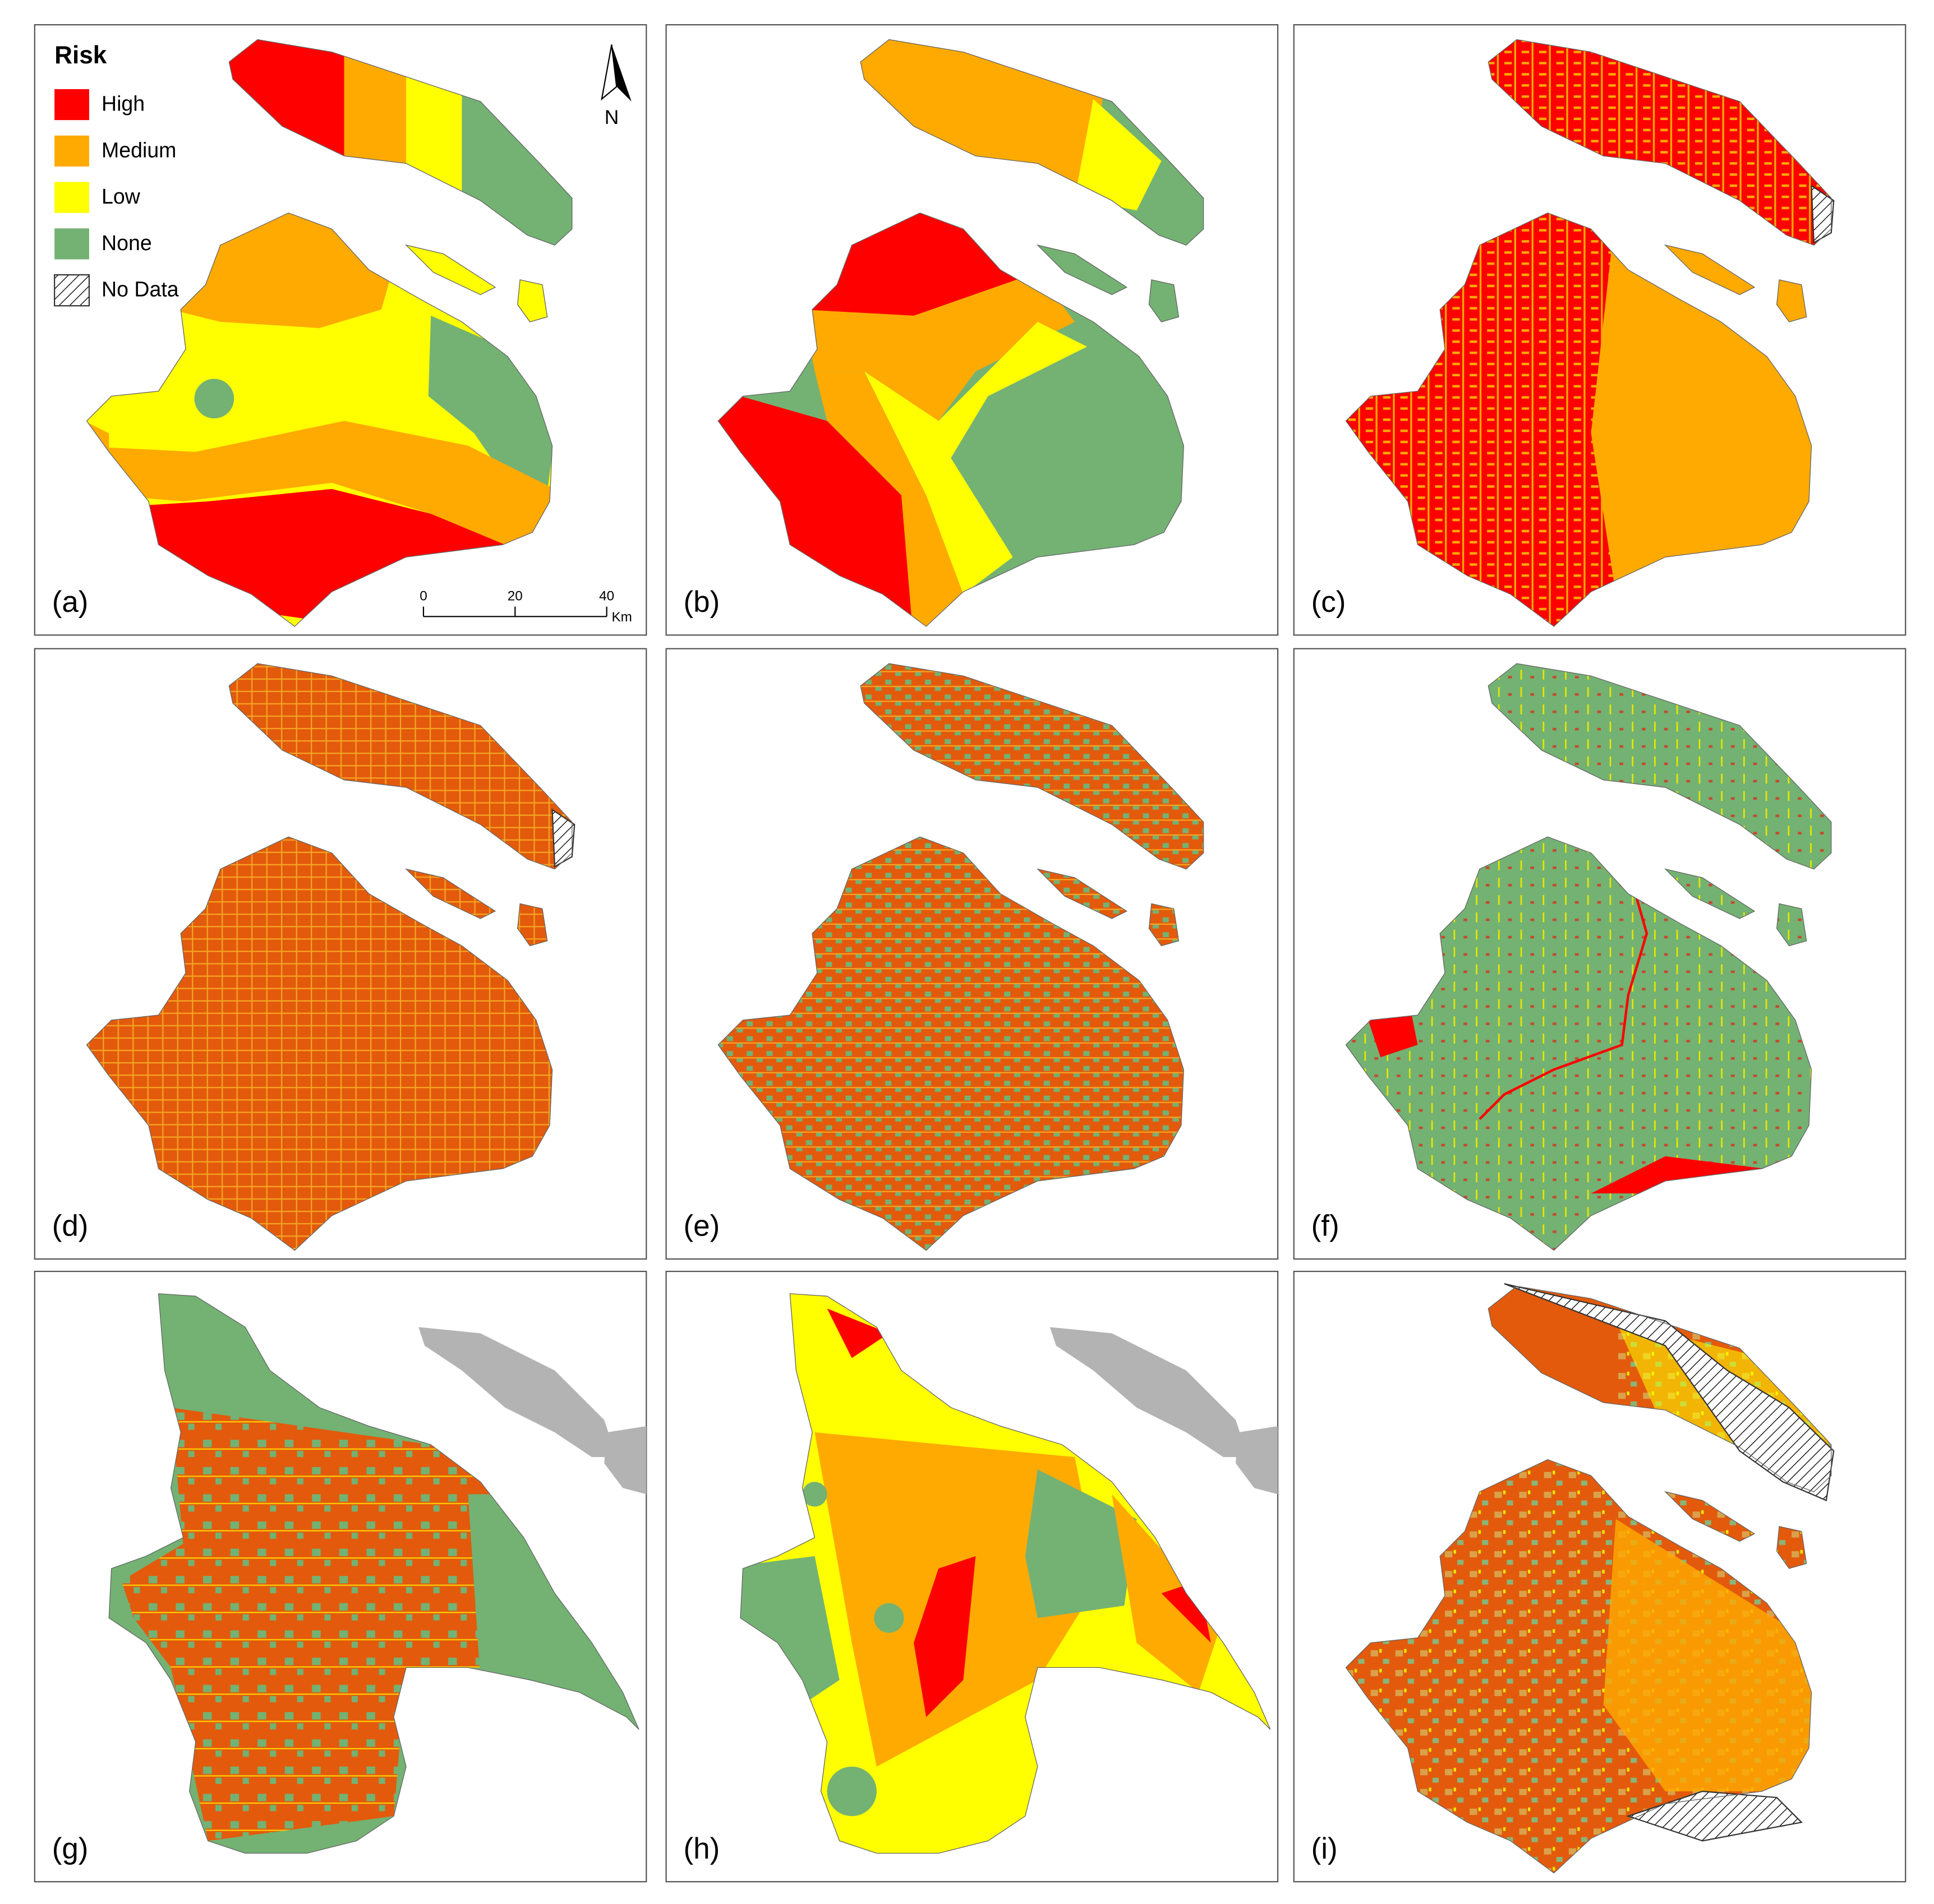 Image resolution: width=1934 pixels, height=1904 pixels. I want to click on legend-label: Low, so click(121, 197).